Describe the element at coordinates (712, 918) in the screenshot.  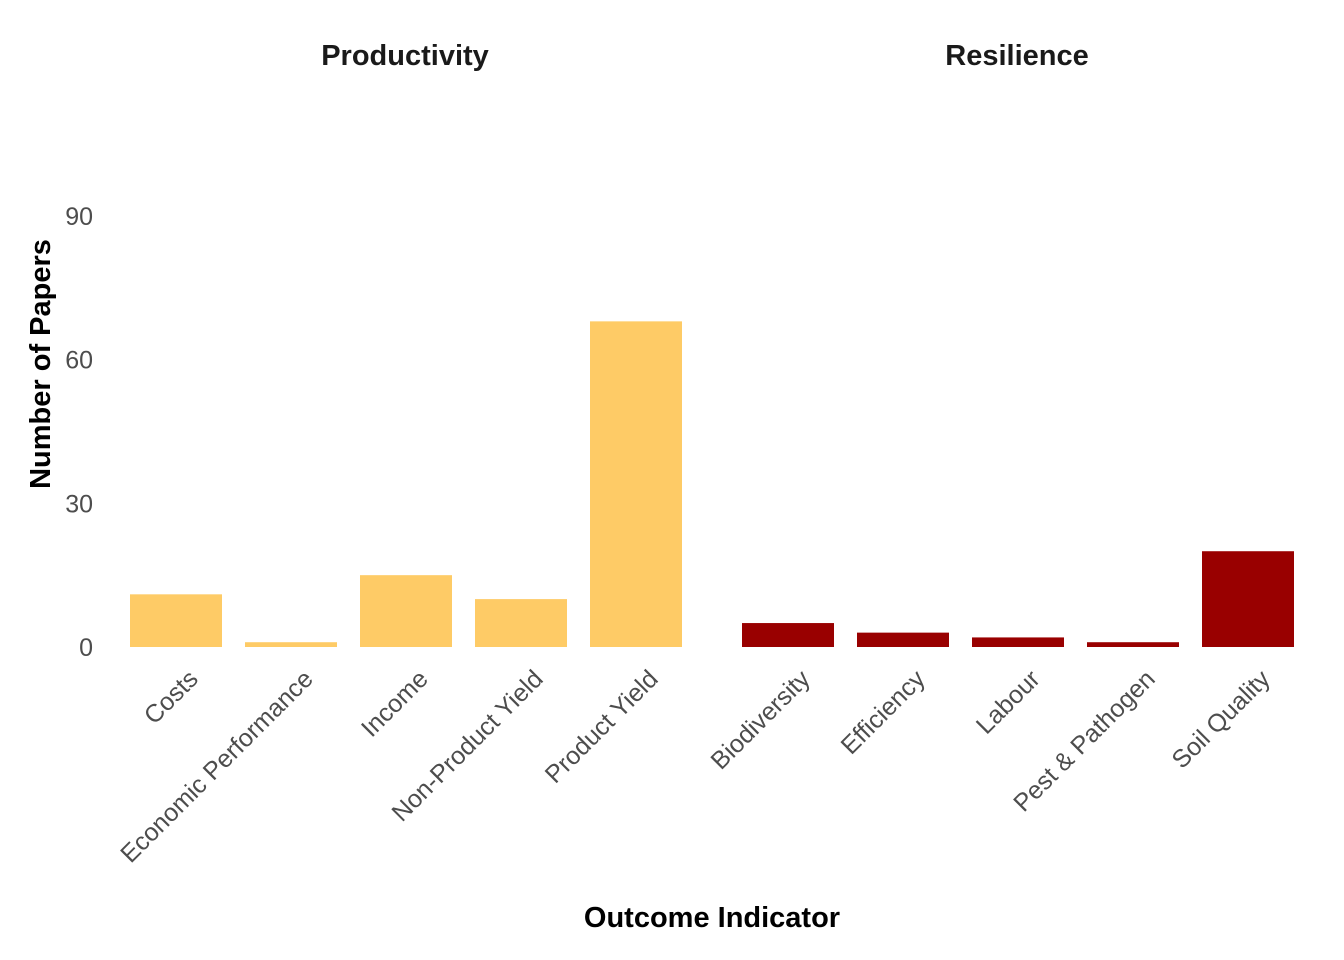
I see `x-axis-title: Outcome Indicator` at that location.